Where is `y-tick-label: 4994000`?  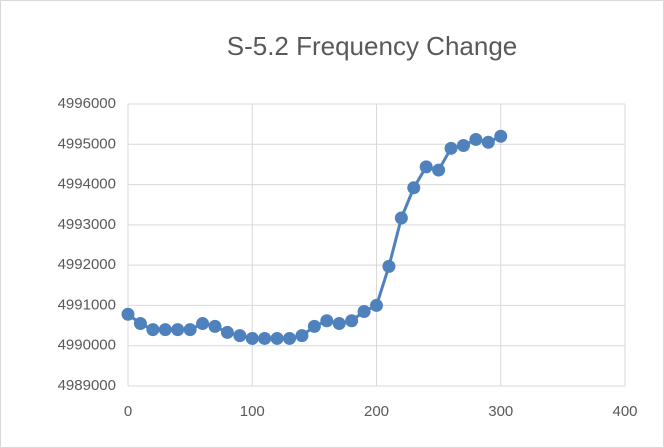 y-tick-label: 4994000 is located at coordinates (87, 184).